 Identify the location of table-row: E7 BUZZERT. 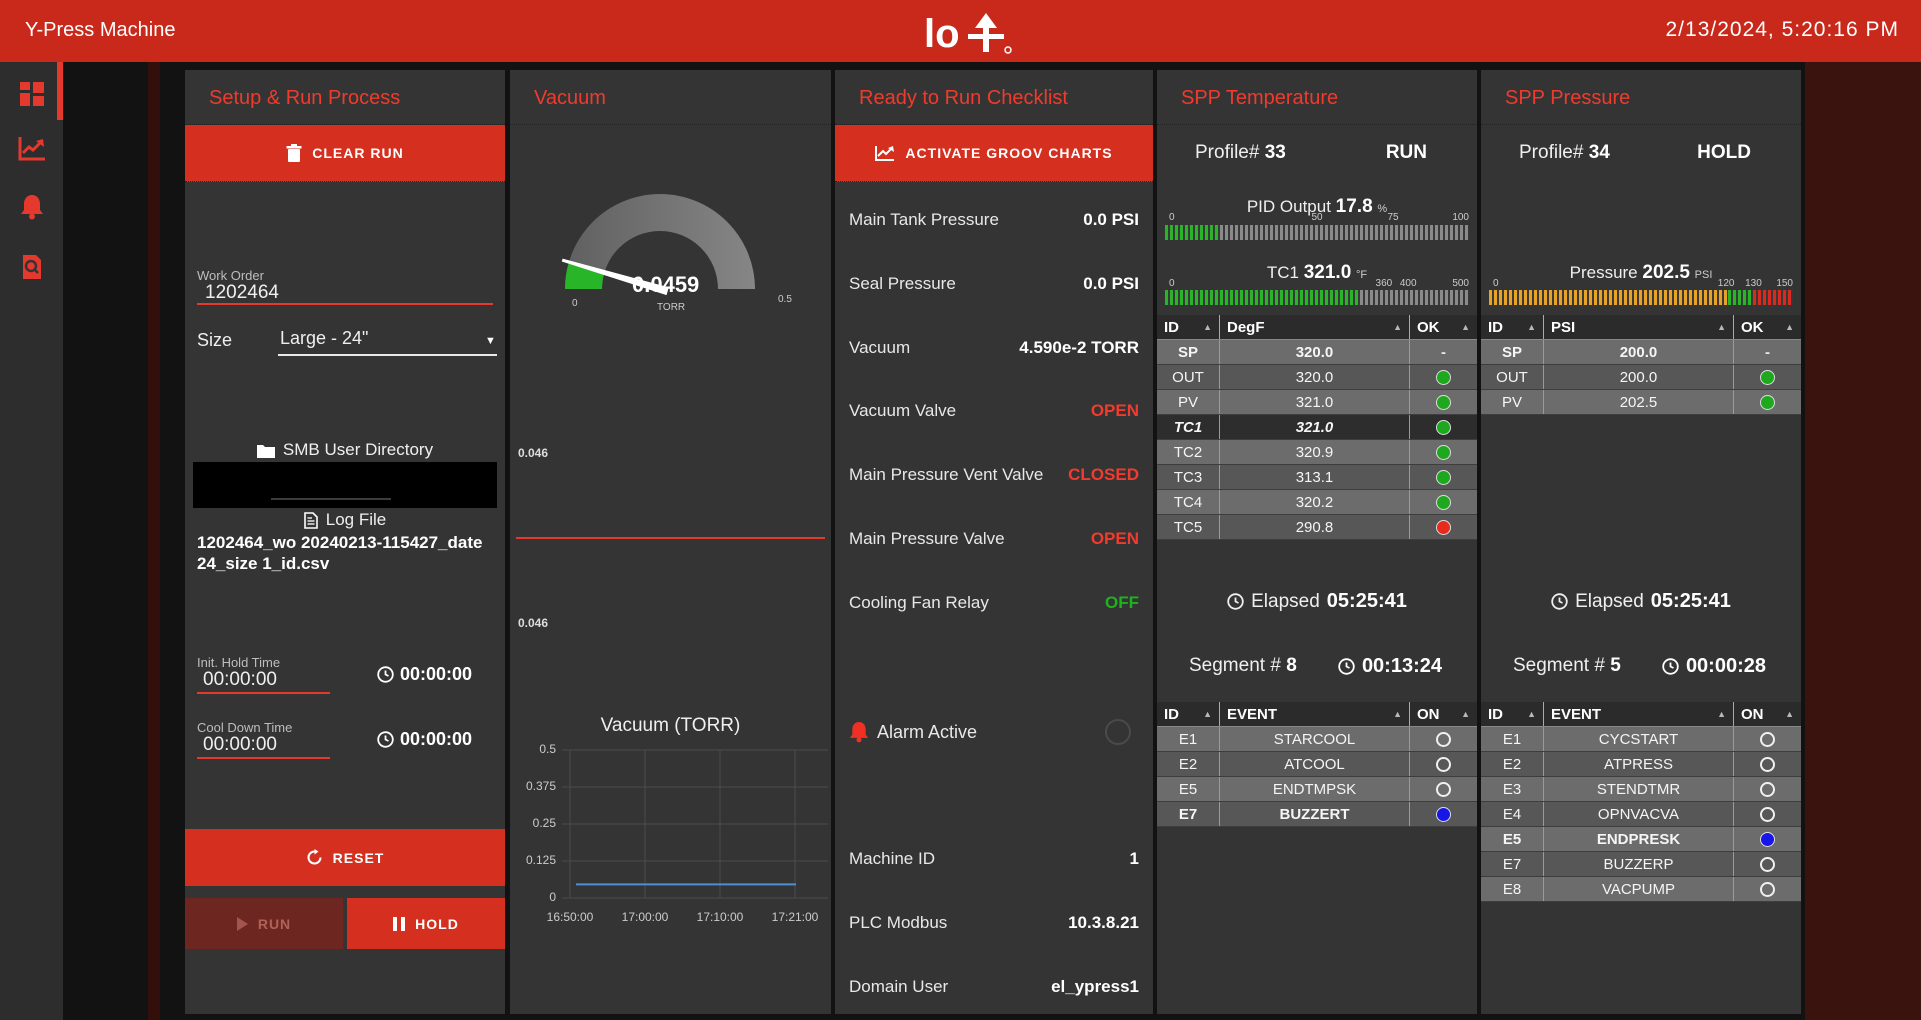
(1317, 814).